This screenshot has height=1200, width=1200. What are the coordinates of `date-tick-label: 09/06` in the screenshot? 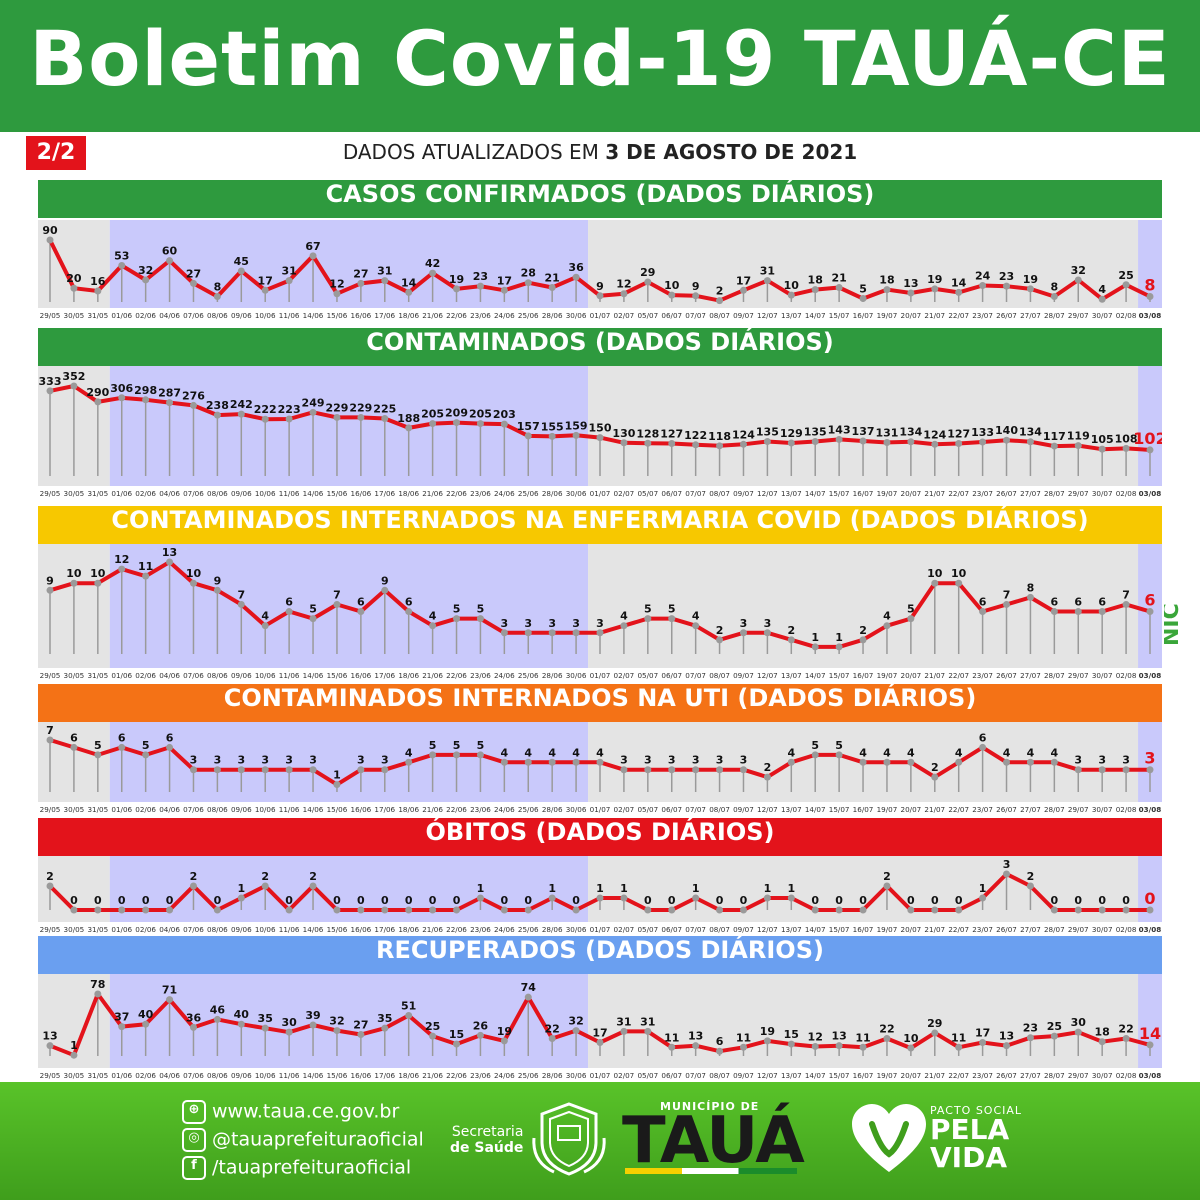 It's located at (241, 493).